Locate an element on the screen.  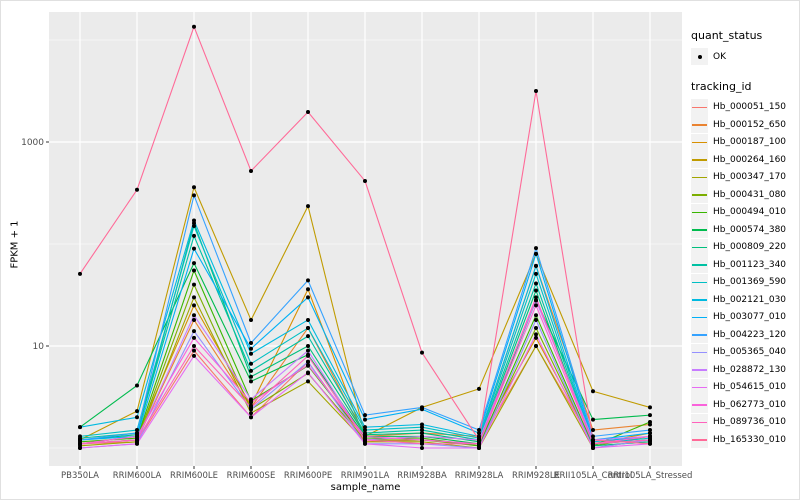
legend-entry-label: Hb_054615_010 is located at coordinates (750, 387).